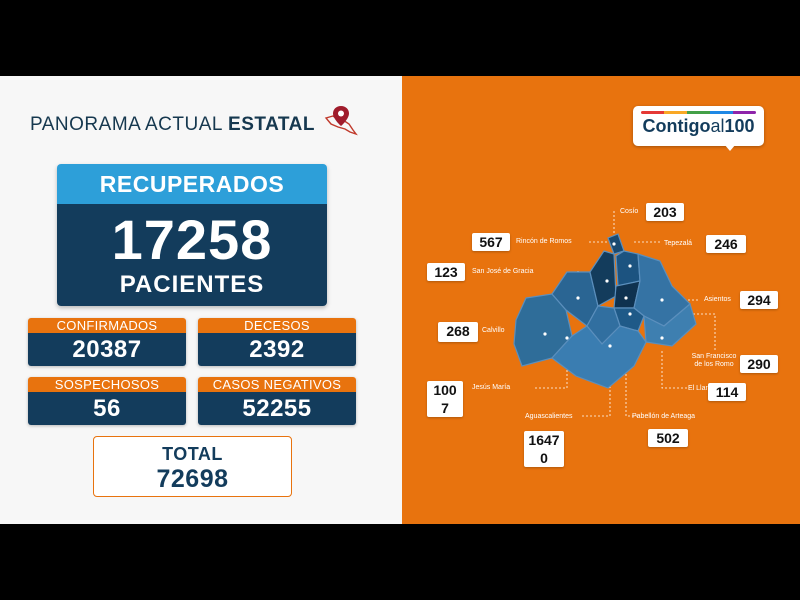  Describe the element at coordinates (192, 184) in the screenshot. I see `recuperados-label: RECUPERADOS` at that location.